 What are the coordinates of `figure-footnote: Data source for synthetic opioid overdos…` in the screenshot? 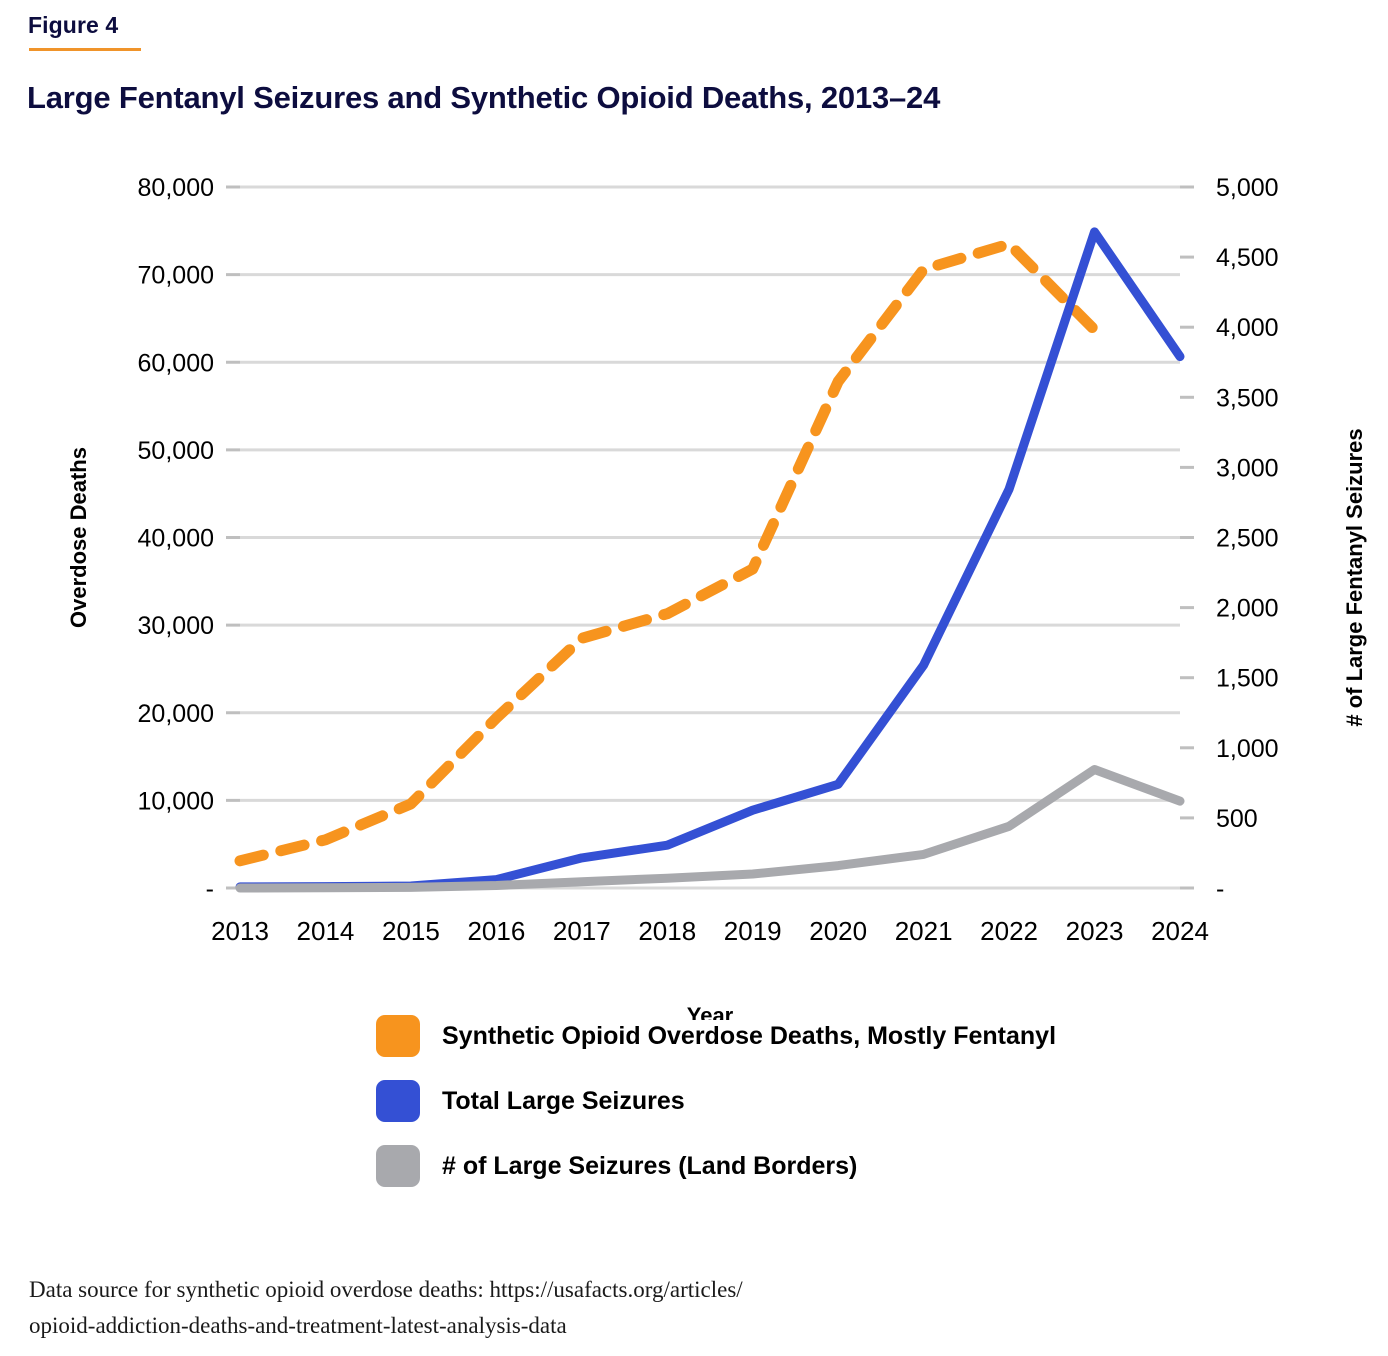 It's located at (529, 1308).